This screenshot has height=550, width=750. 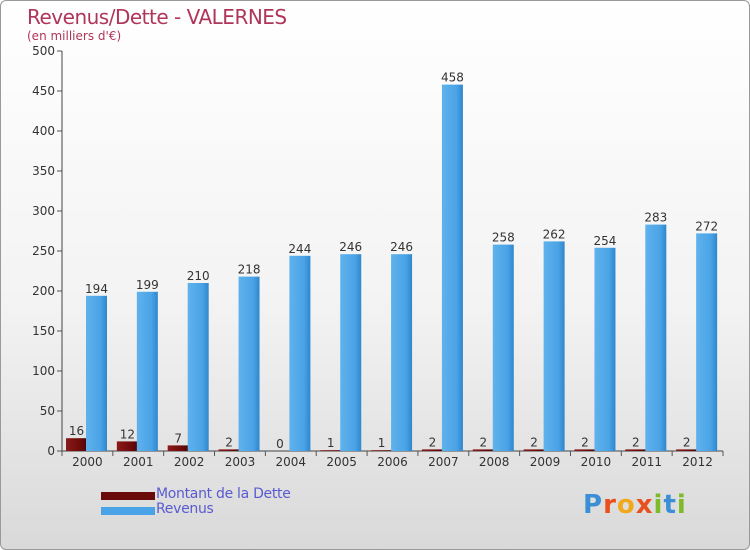 What do you see at coordinates (392, 462) in the screenshot?
I see `x-tick-label: 2006` at bounding box center [392, 462].